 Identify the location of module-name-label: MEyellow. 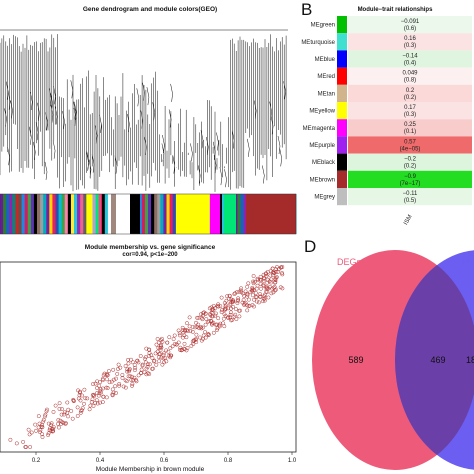
(322, 112).